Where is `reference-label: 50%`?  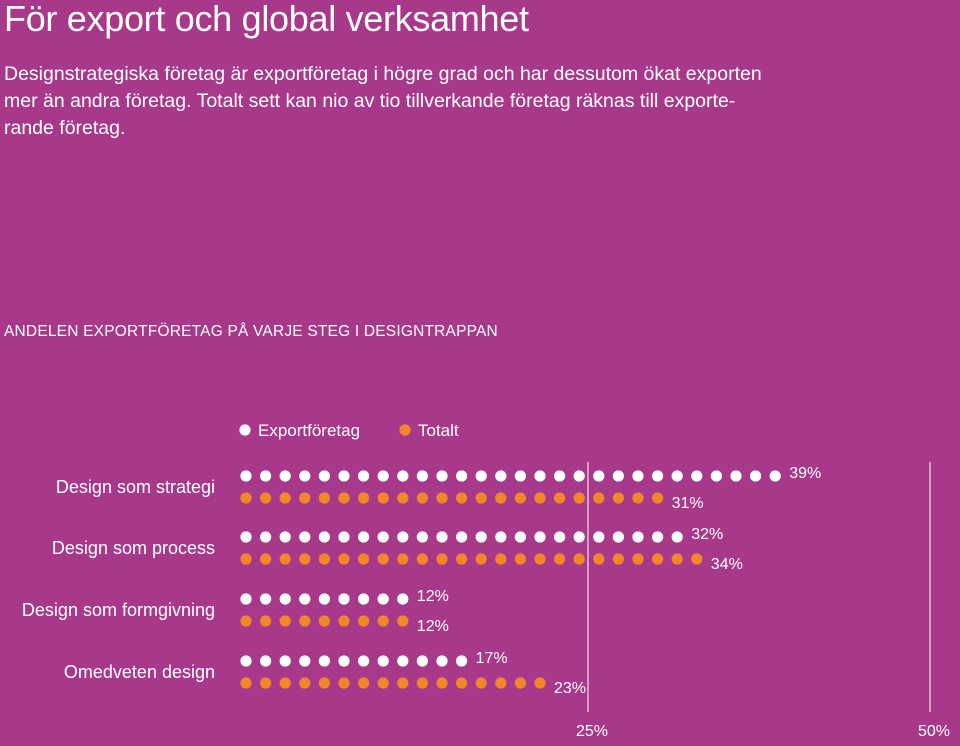
reference-label: 50% is located at coordinates (934, 731).